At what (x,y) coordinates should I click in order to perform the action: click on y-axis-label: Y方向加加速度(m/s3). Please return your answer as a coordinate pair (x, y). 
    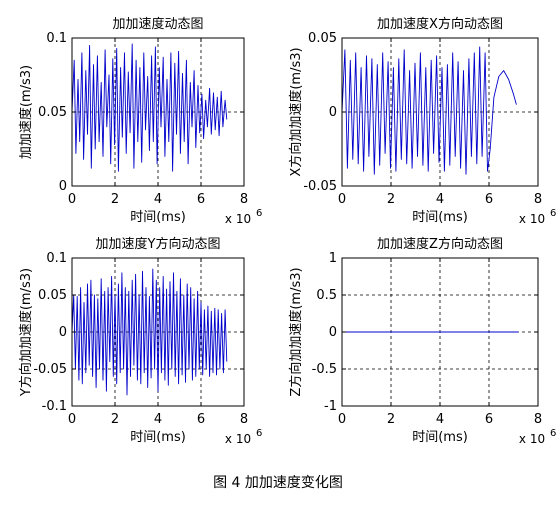
    Looking at the image, I should click on (26, 332).